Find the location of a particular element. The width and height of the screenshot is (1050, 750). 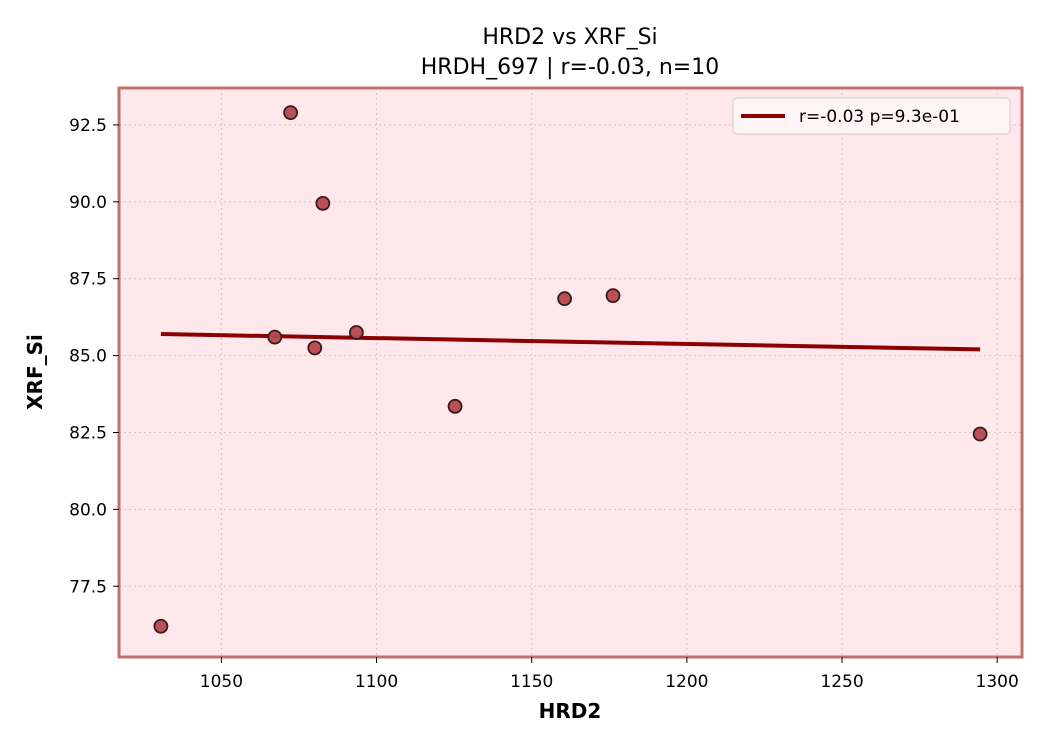

x-tick-label: 1100 is located at coordinates (376, 682).